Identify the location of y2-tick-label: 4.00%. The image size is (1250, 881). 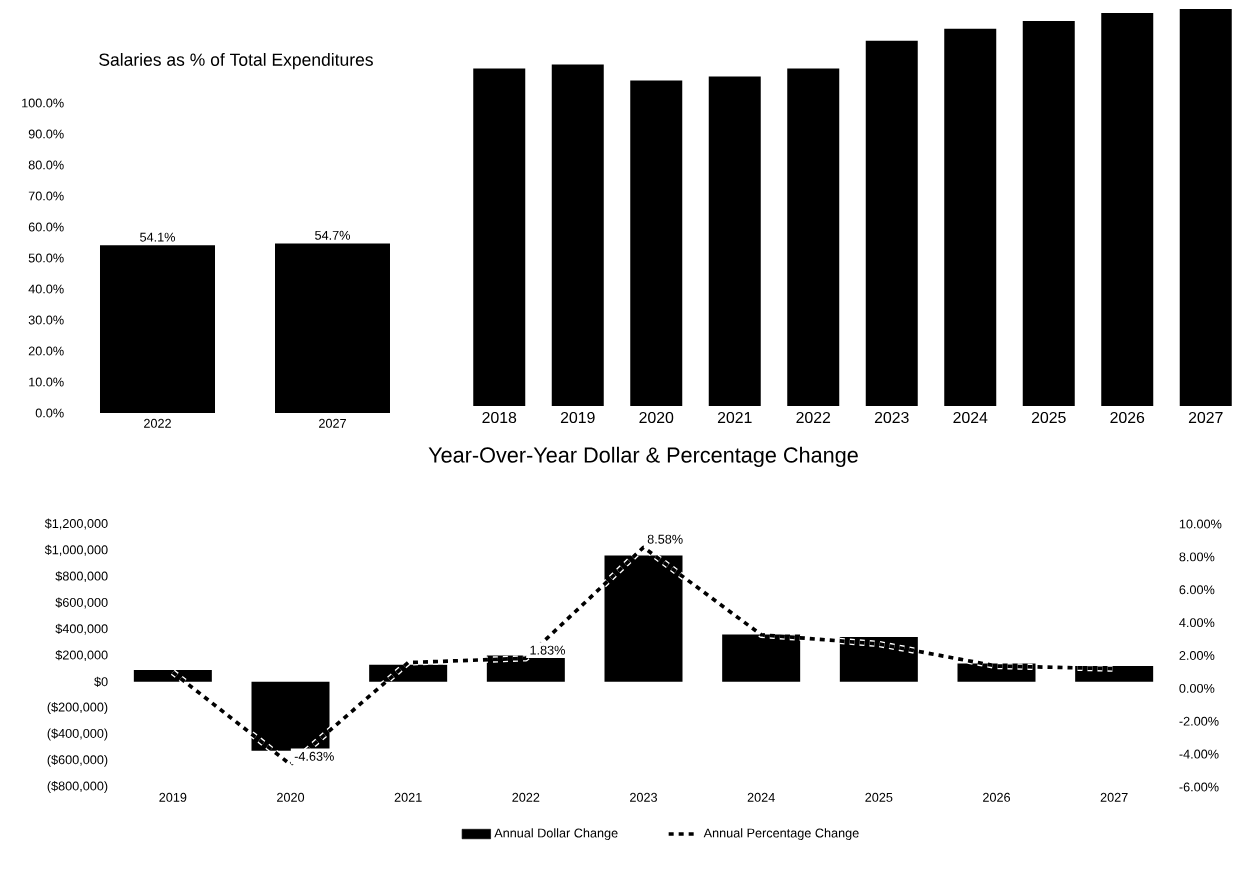
(1197, 623).